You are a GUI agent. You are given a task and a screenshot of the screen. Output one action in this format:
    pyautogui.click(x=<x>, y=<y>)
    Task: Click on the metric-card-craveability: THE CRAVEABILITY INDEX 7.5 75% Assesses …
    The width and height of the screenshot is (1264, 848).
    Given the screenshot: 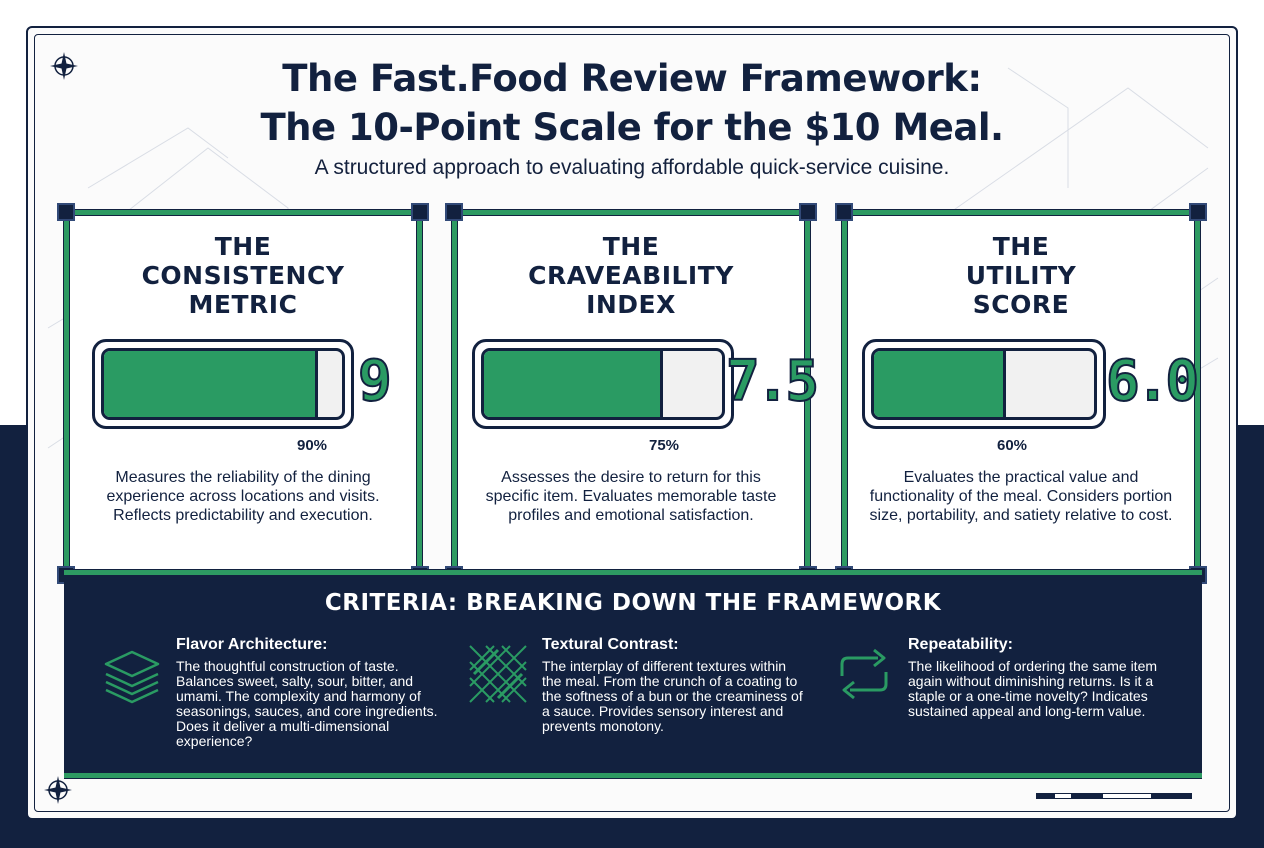 What is the action you would take?
    pyautogui.click(x=632, y=393)
    